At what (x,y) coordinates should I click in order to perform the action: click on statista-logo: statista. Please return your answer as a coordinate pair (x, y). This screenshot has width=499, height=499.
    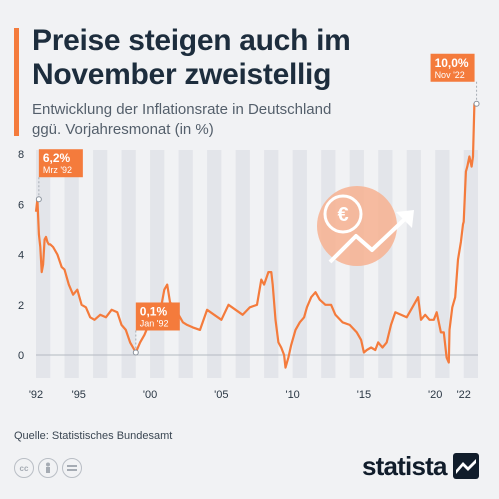
    Looking at the image, I should click on (420, 466).